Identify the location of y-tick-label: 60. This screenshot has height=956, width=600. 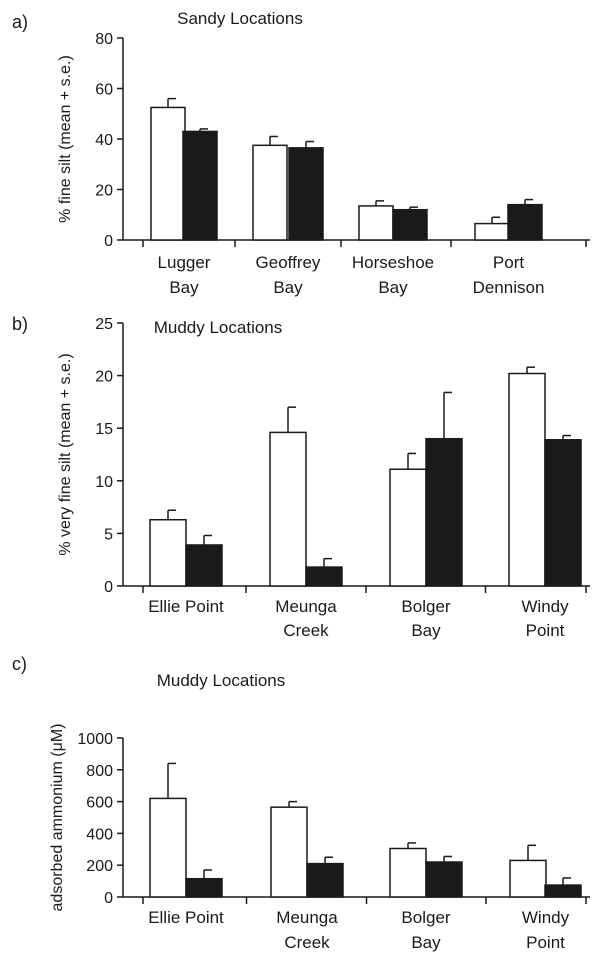
(104, 90).